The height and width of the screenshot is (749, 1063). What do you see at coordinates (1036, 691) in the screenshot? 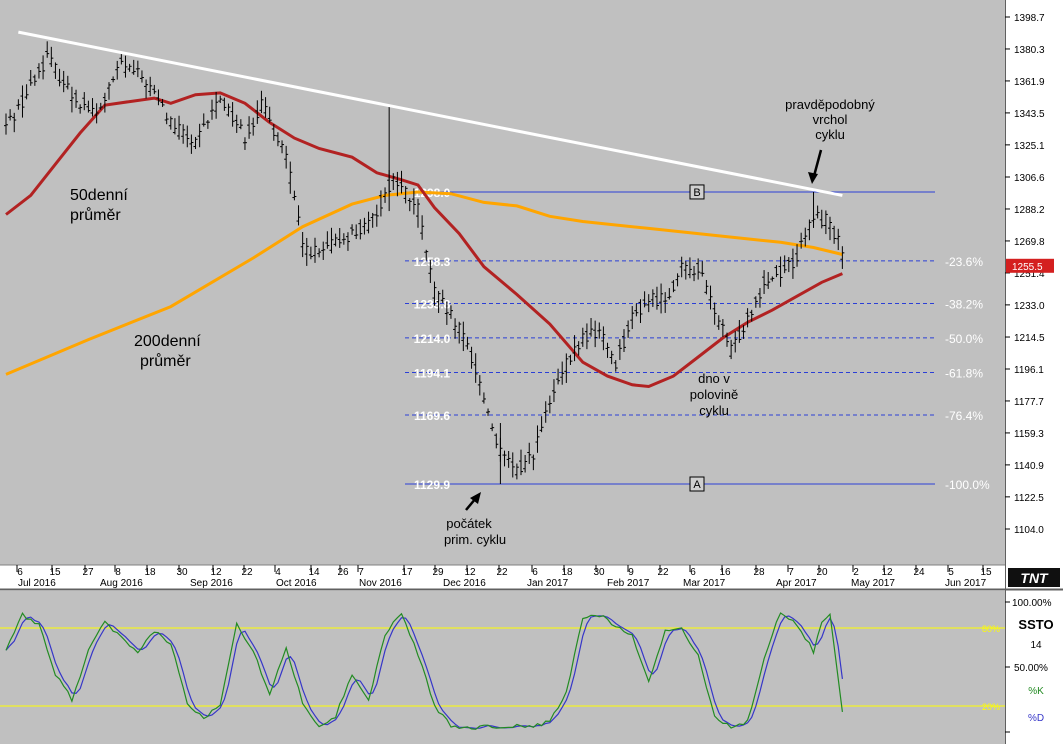
I see `stoch-k-legend: %K` at bounding box center [1036, 691].